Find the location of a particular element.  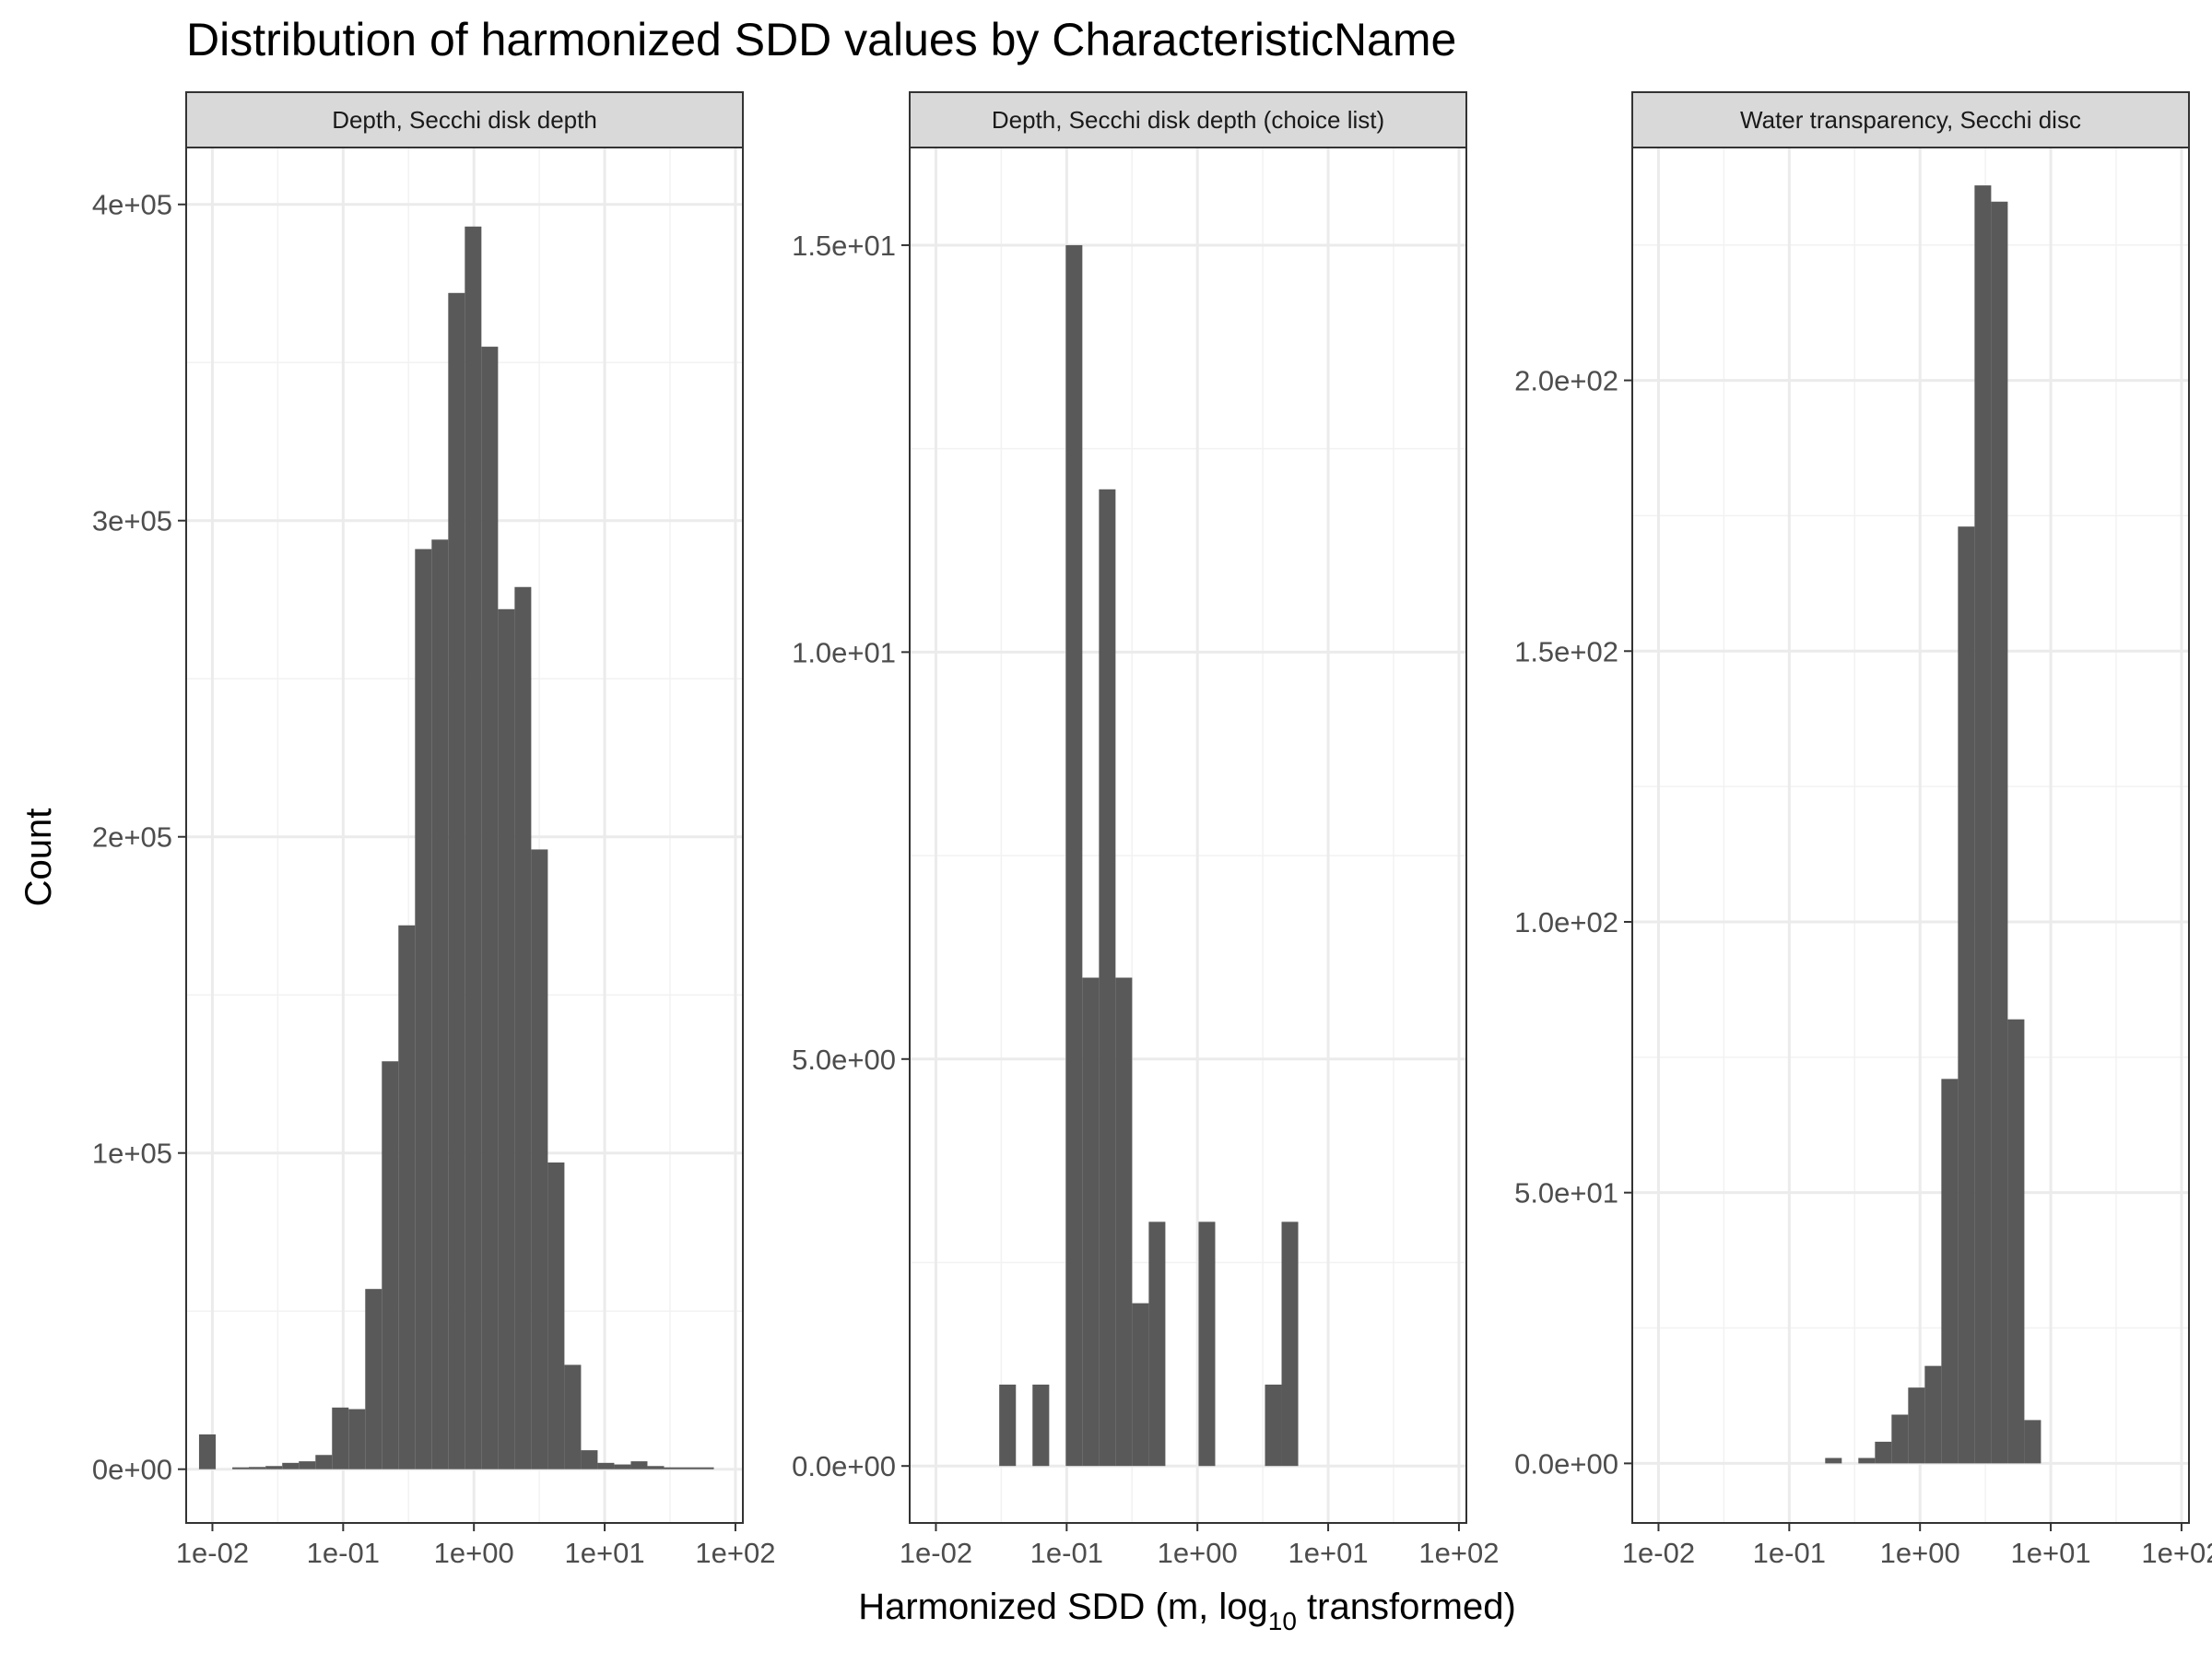

facet-strip-label: Depth, Secchi disk depth is located at coordinates (464, 120).